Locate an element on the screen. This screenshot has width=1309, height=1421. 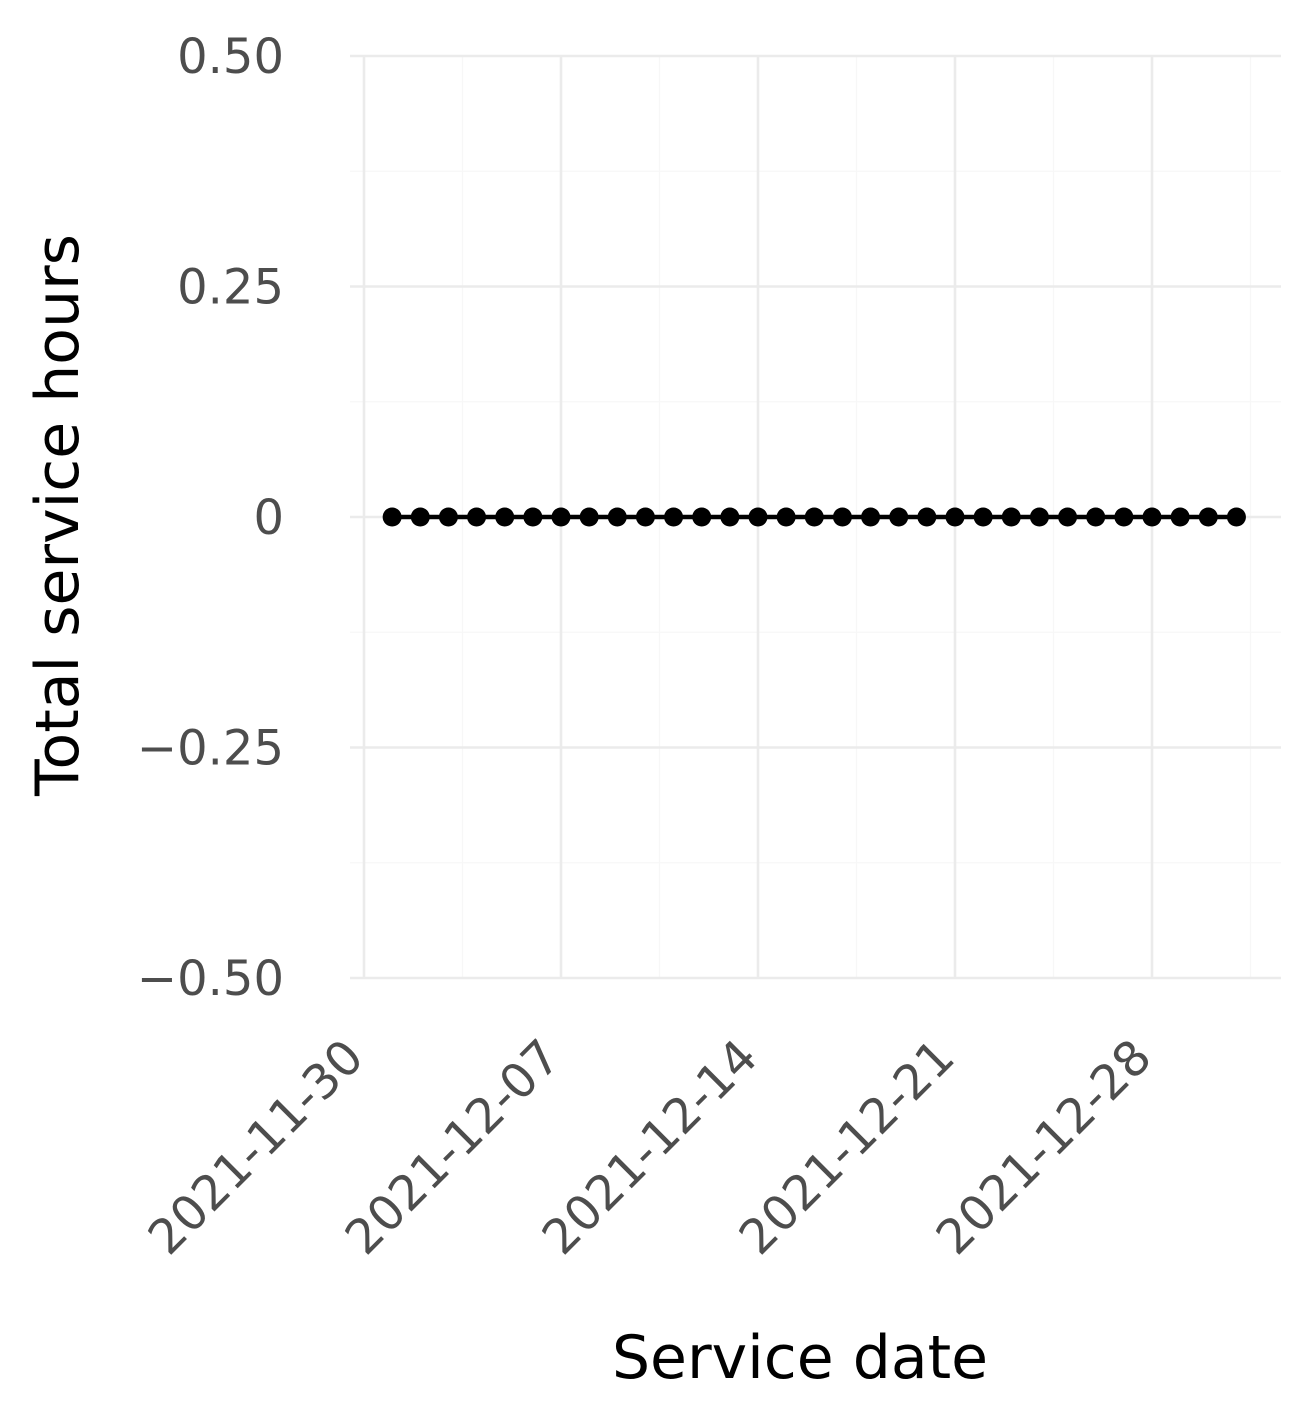
x-axis-title: Service date is located at coordinates (800, 1358).